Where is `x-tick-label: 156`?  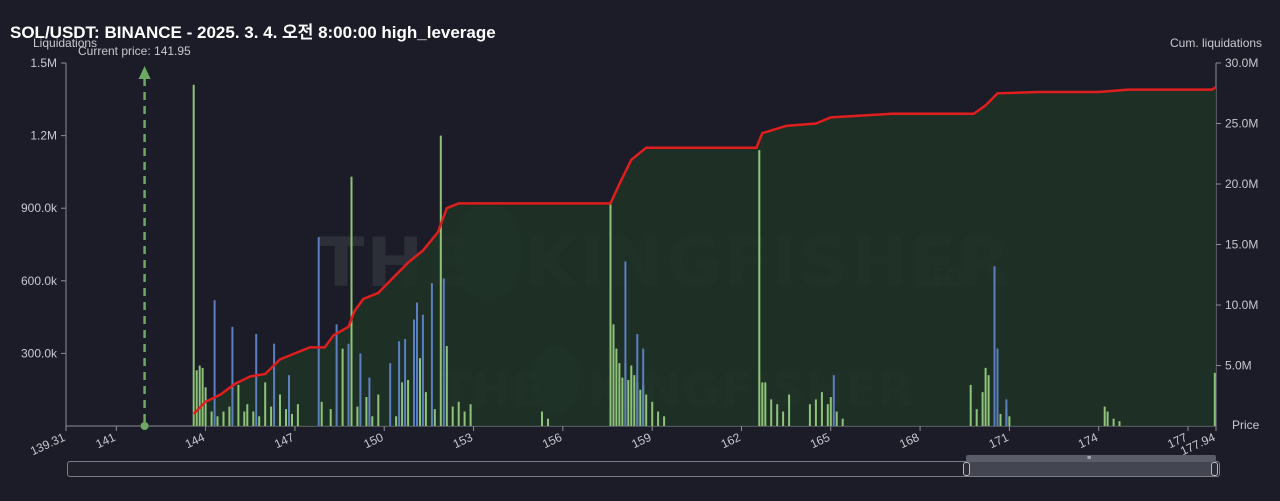
x-tick-label: 156 is located at coordinates (552, 440).